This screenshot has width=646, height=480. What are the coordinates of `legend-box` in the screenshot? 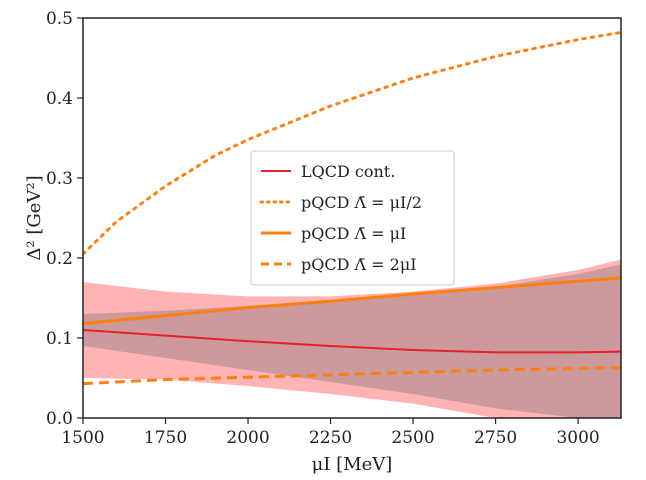 It's located at (352, 218).